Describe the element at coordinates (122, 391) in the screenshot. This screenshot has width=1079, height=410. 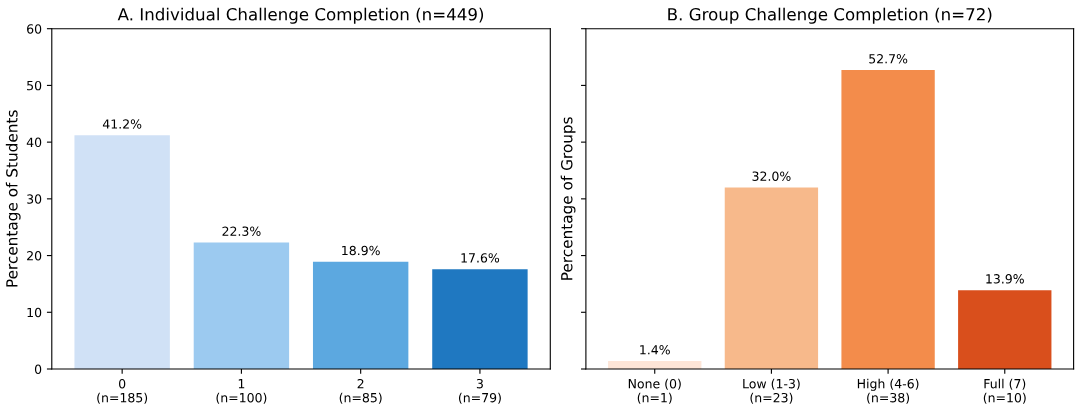
I see `x-tick-label: 0 (n=185)` at that location.